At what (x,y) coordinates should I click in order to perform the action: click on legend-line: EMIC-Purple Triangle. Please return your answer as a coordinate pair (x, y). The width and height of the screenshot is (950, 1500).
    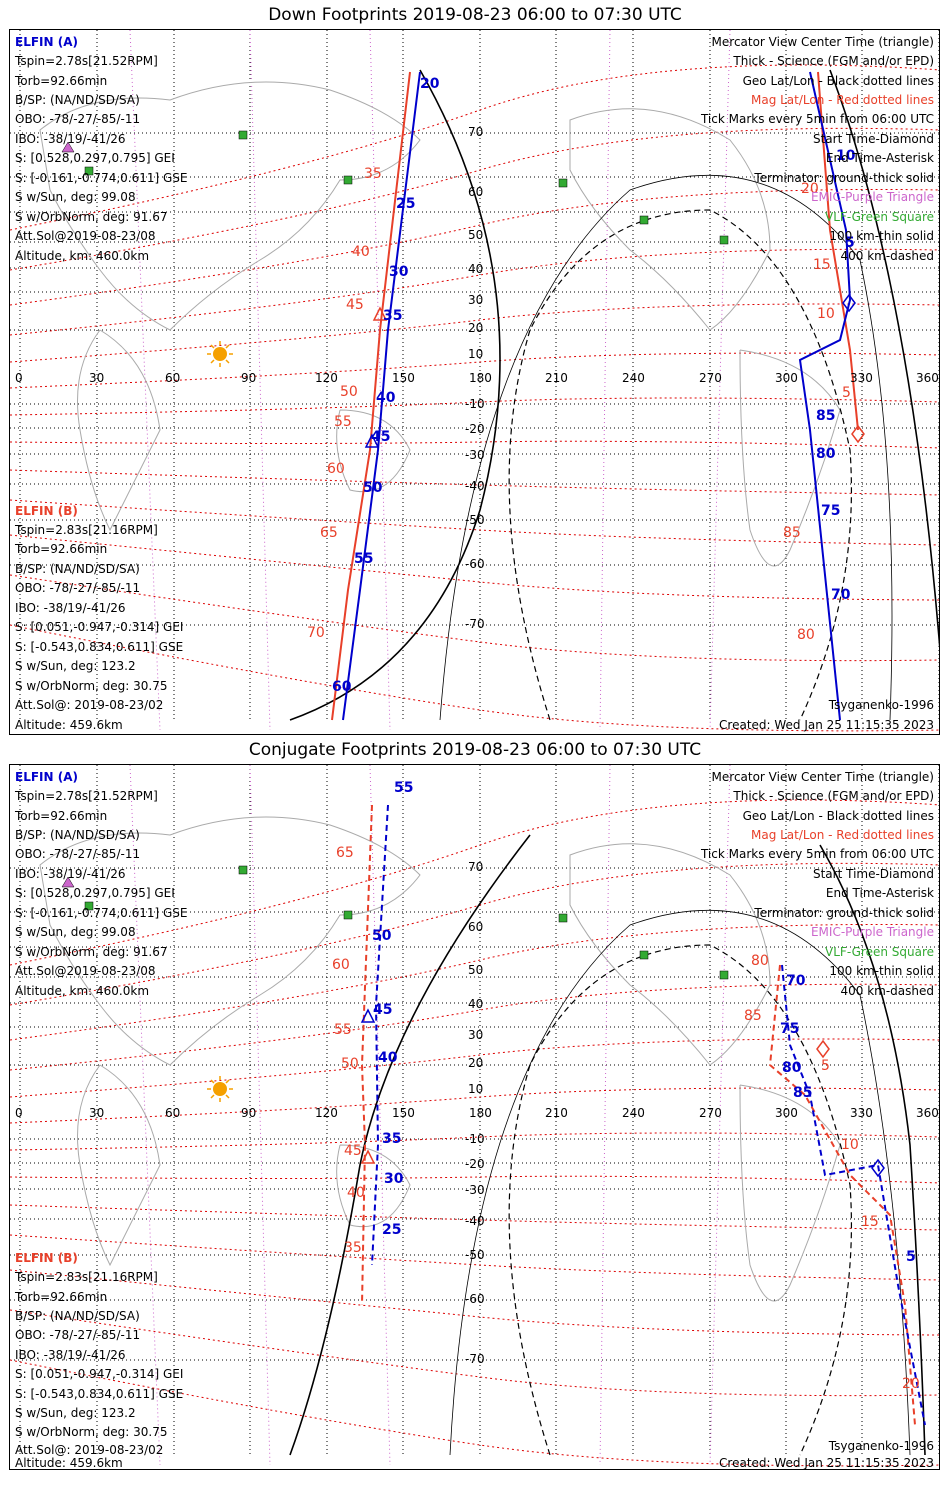
    Looking at the image, I should click on (872, 932).